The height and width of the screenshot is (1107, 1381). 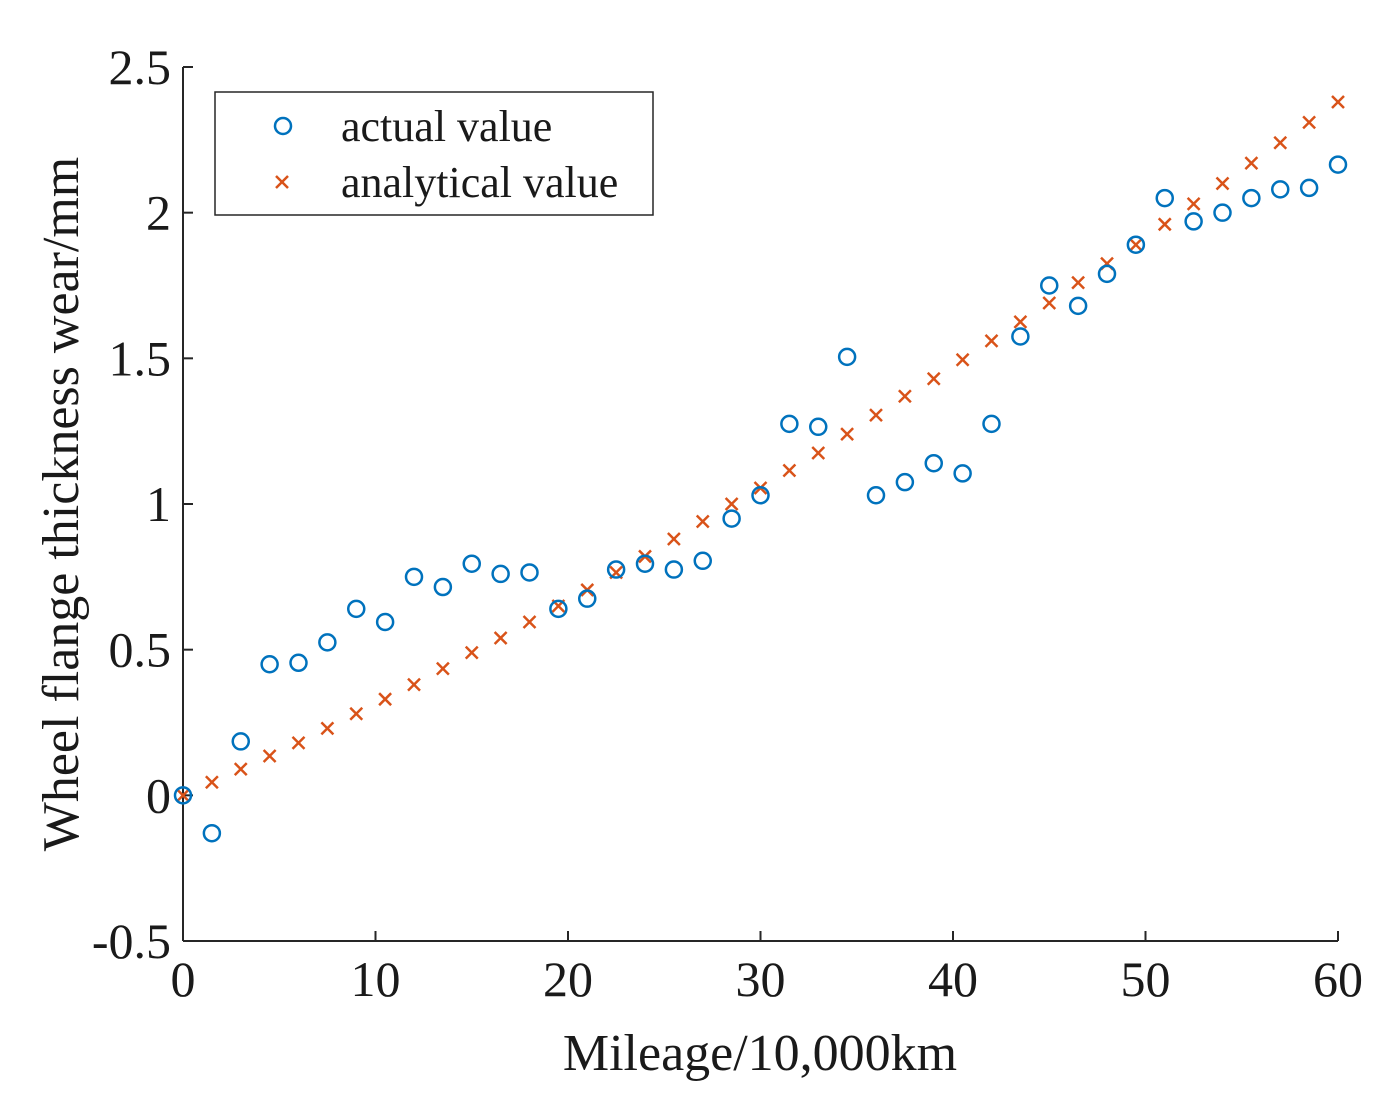 I want to click on x-ticks: 0 10 20 30 40 50 60, so click(x=767, y=969).